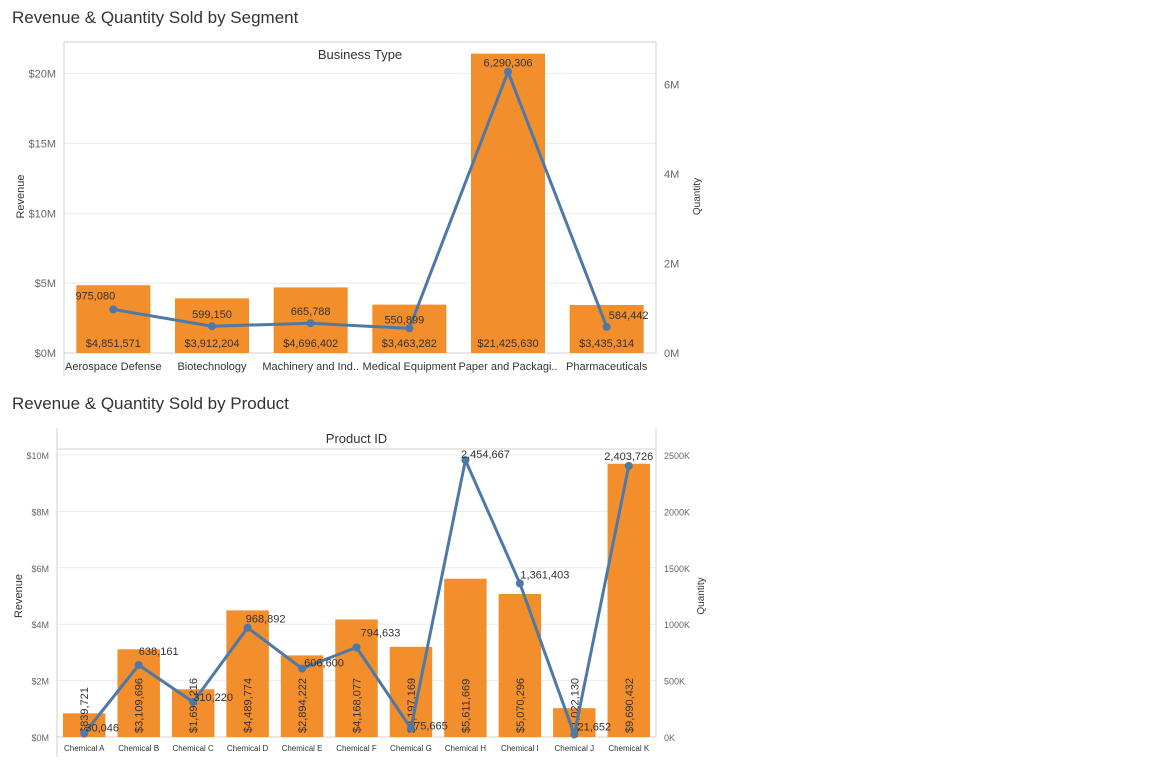  I want to click on revenue-label: $3,463,282, so click(409, 344).